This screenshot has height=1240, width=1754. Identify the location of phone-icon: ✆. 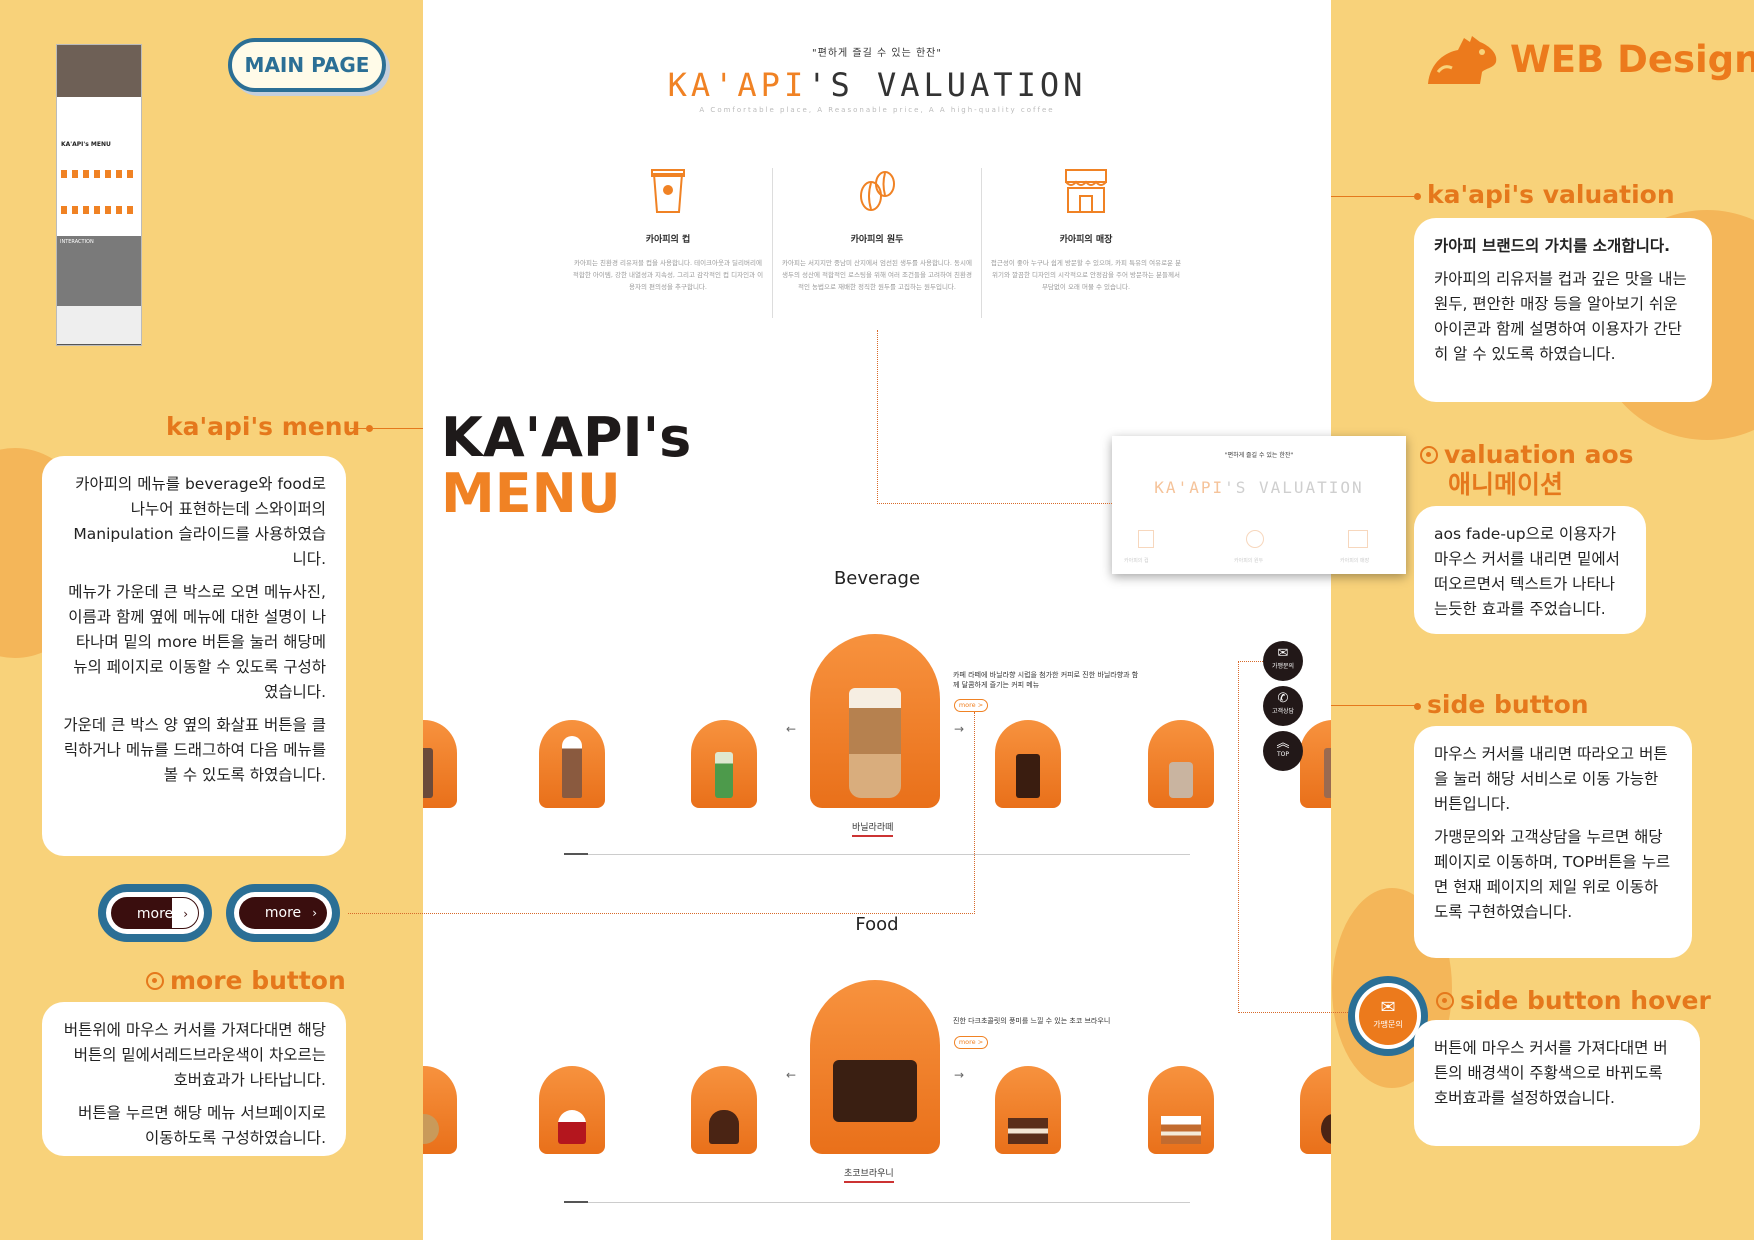
(1283, 698).